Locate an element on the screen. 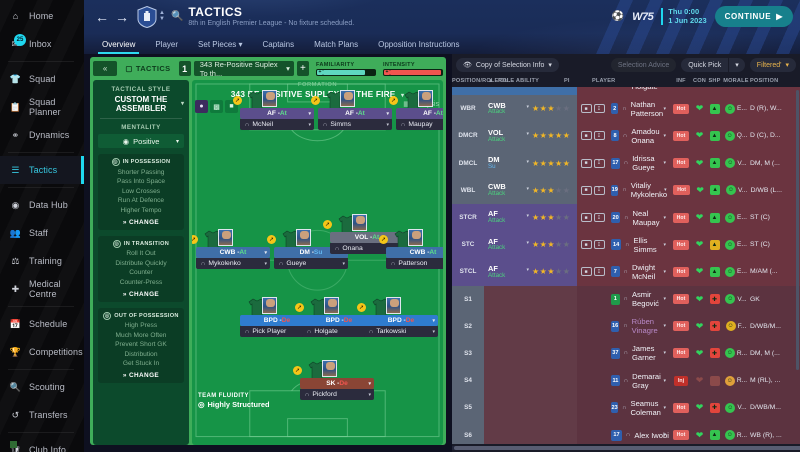 This screenshot has width=800, height=452. sidebar-item-tactics: ☰ Tactics is located at coordinates (42, 170).